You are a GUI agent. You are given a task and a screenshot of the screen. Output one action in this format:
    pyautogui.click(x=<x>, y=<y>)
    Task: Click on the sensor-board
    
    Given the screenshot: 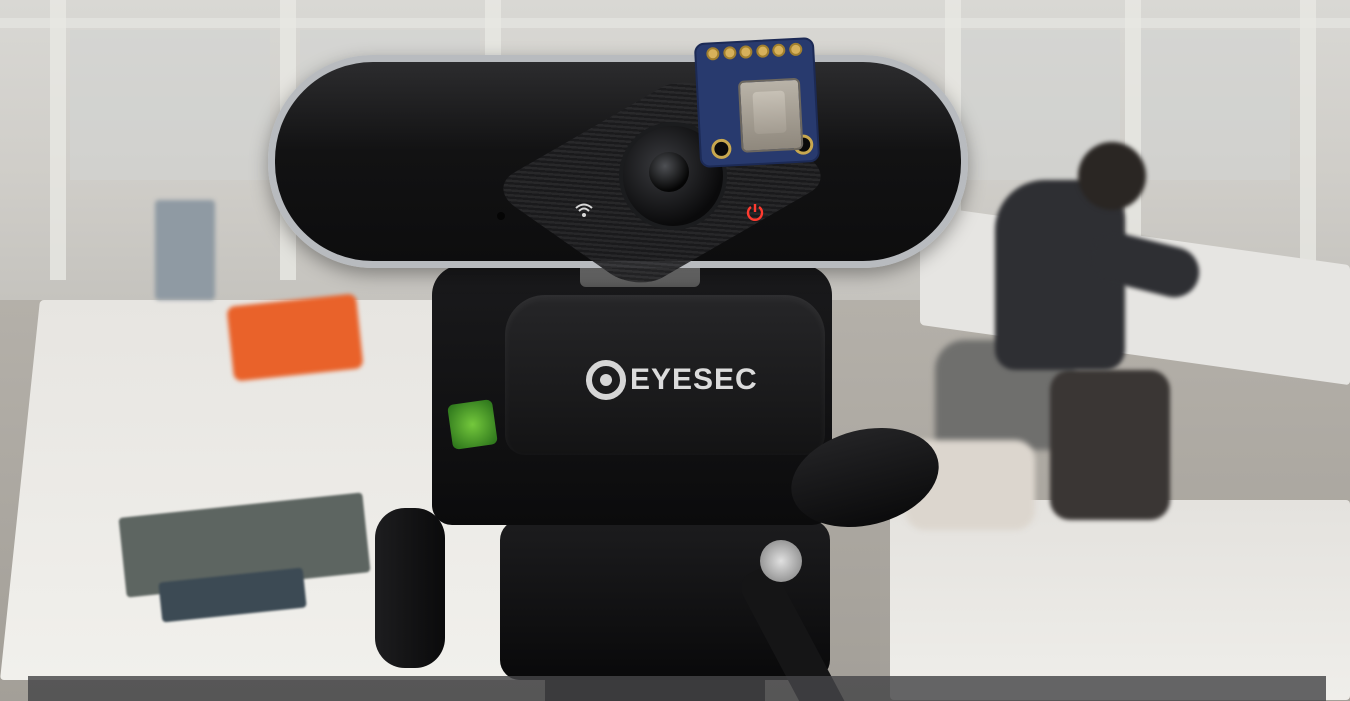 What is the action you would take?
    pyautogui.click(x=757, y=102)
    